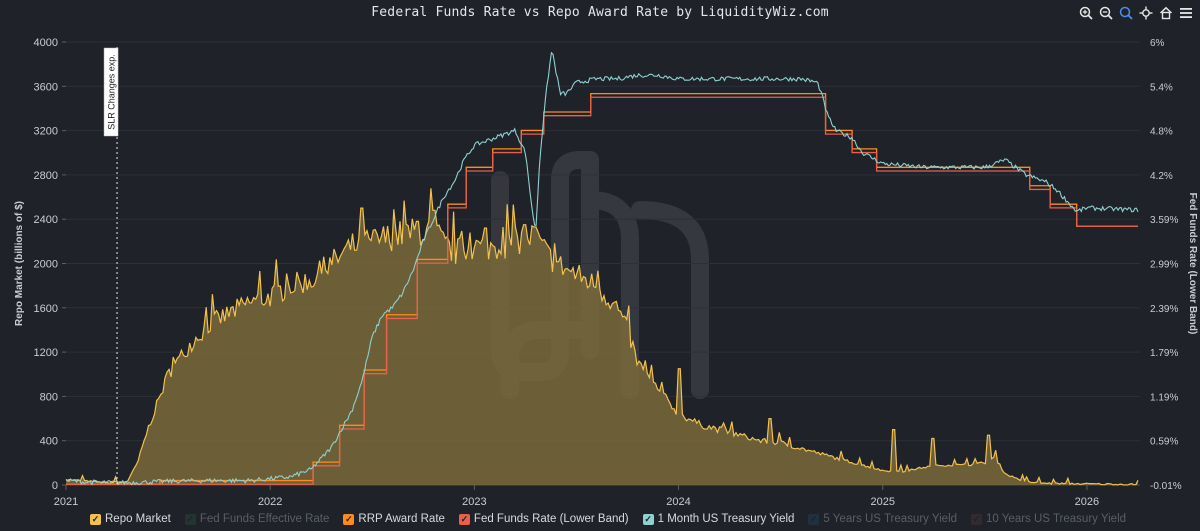  Describe the element at coordinates (46, 176) in the screenshot. I see `y-tick-label: 2800` at that location.